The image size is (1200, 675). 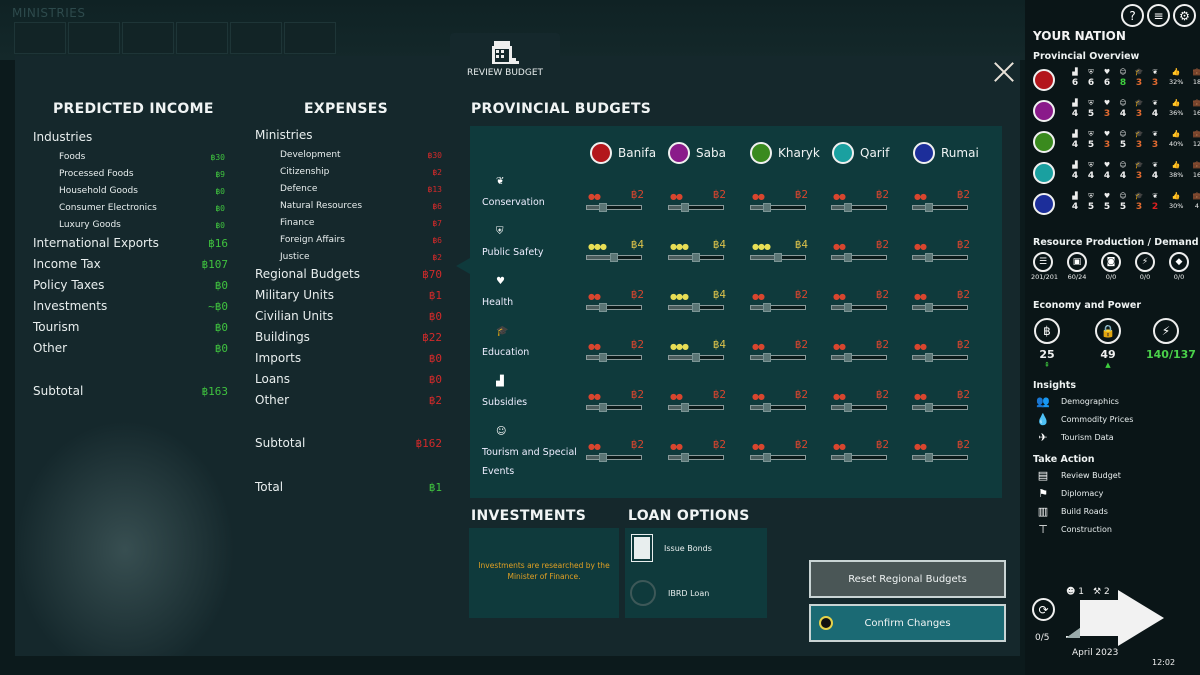 I want to click on action-diplomacy: ⚑ Diplomacy, so click(x=1068, y=493).